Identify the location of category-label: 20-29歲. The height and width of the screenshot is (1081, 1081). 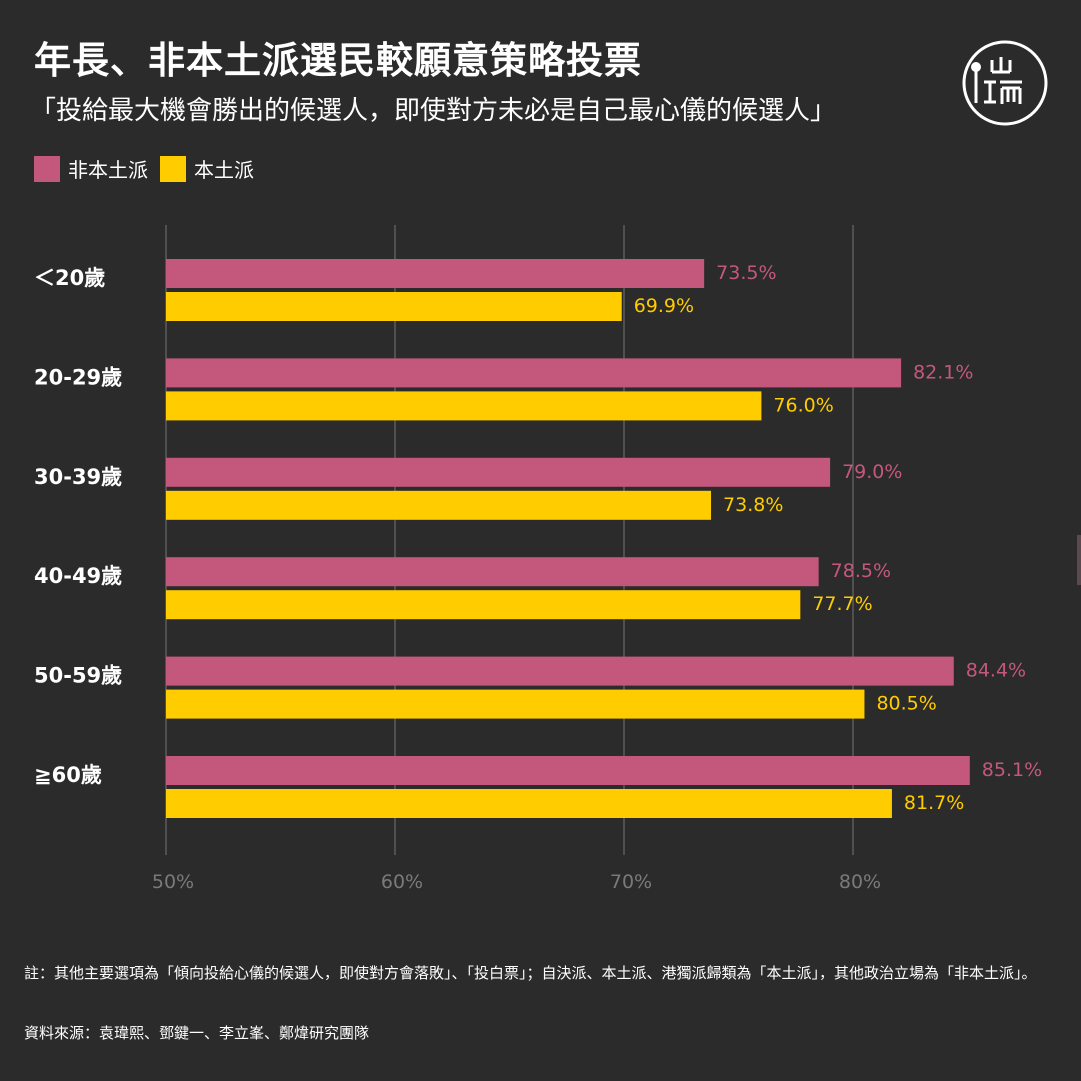
(78, 377).